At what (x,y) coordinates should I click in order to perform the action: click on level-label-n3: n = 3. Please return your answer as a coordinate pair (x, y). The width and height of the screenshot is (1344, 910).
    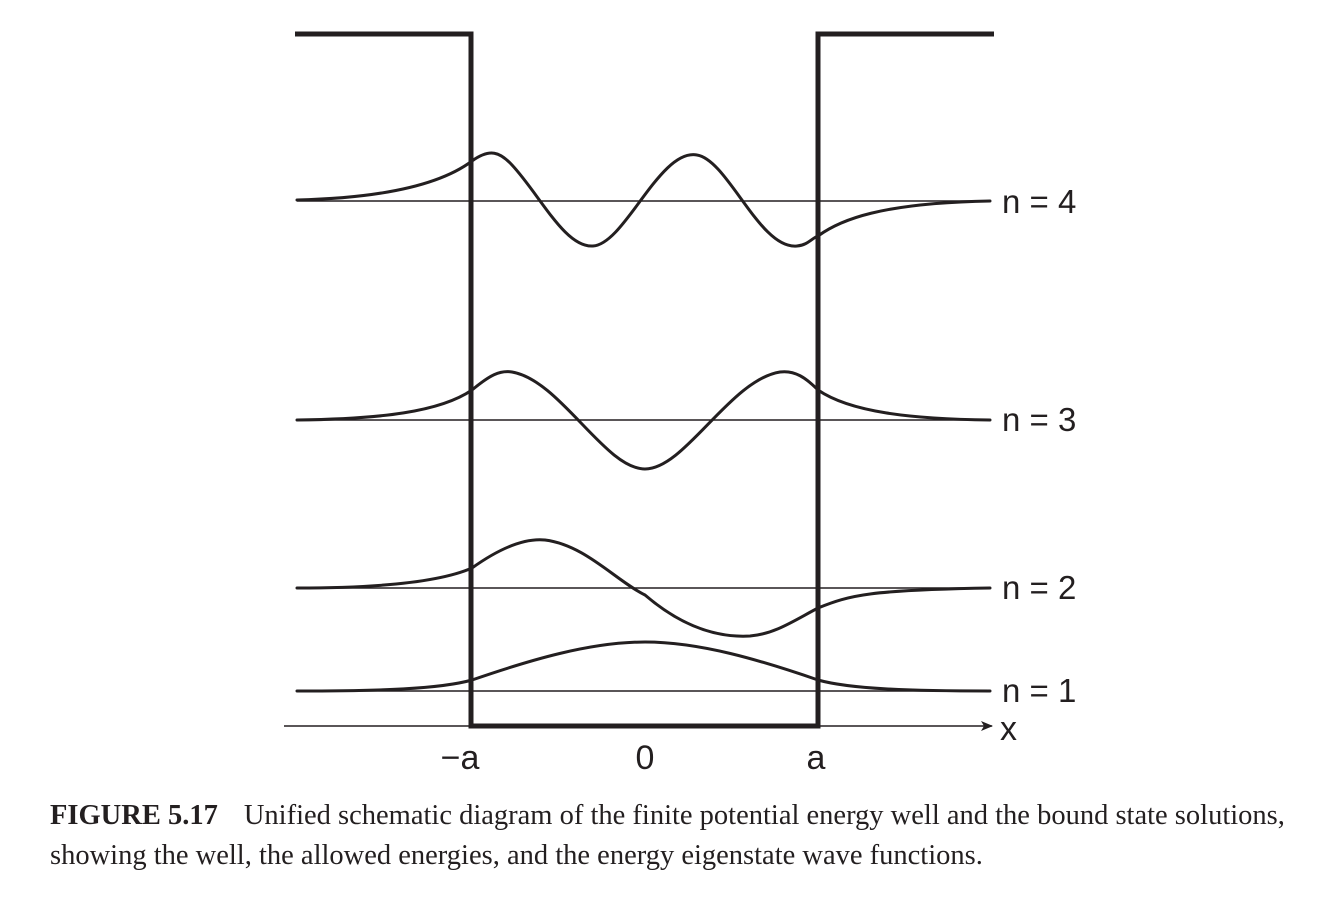
    Looking at the image, I should click on (1039, 419).